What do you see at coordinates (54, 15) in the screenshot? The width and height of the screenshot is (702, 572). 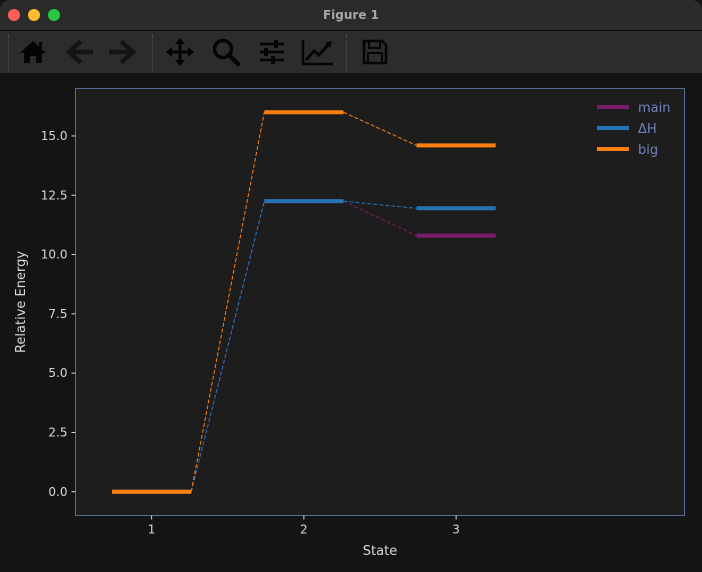 I see `maximize-window-button` at bounding box center [54, 15].